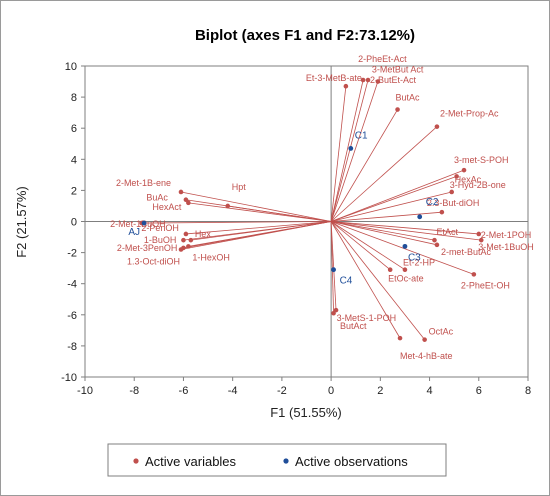 The image size is (550, 496). I want to click on variable-label: 2-met-ButAc, so click(466, 252).